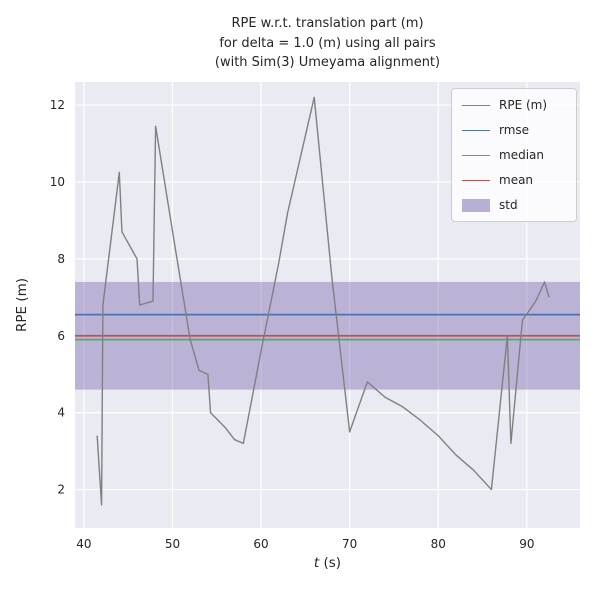  Describe the element at coordinates (61, 259) in the screenshot. I see `y-tick-label: 8` at that location.